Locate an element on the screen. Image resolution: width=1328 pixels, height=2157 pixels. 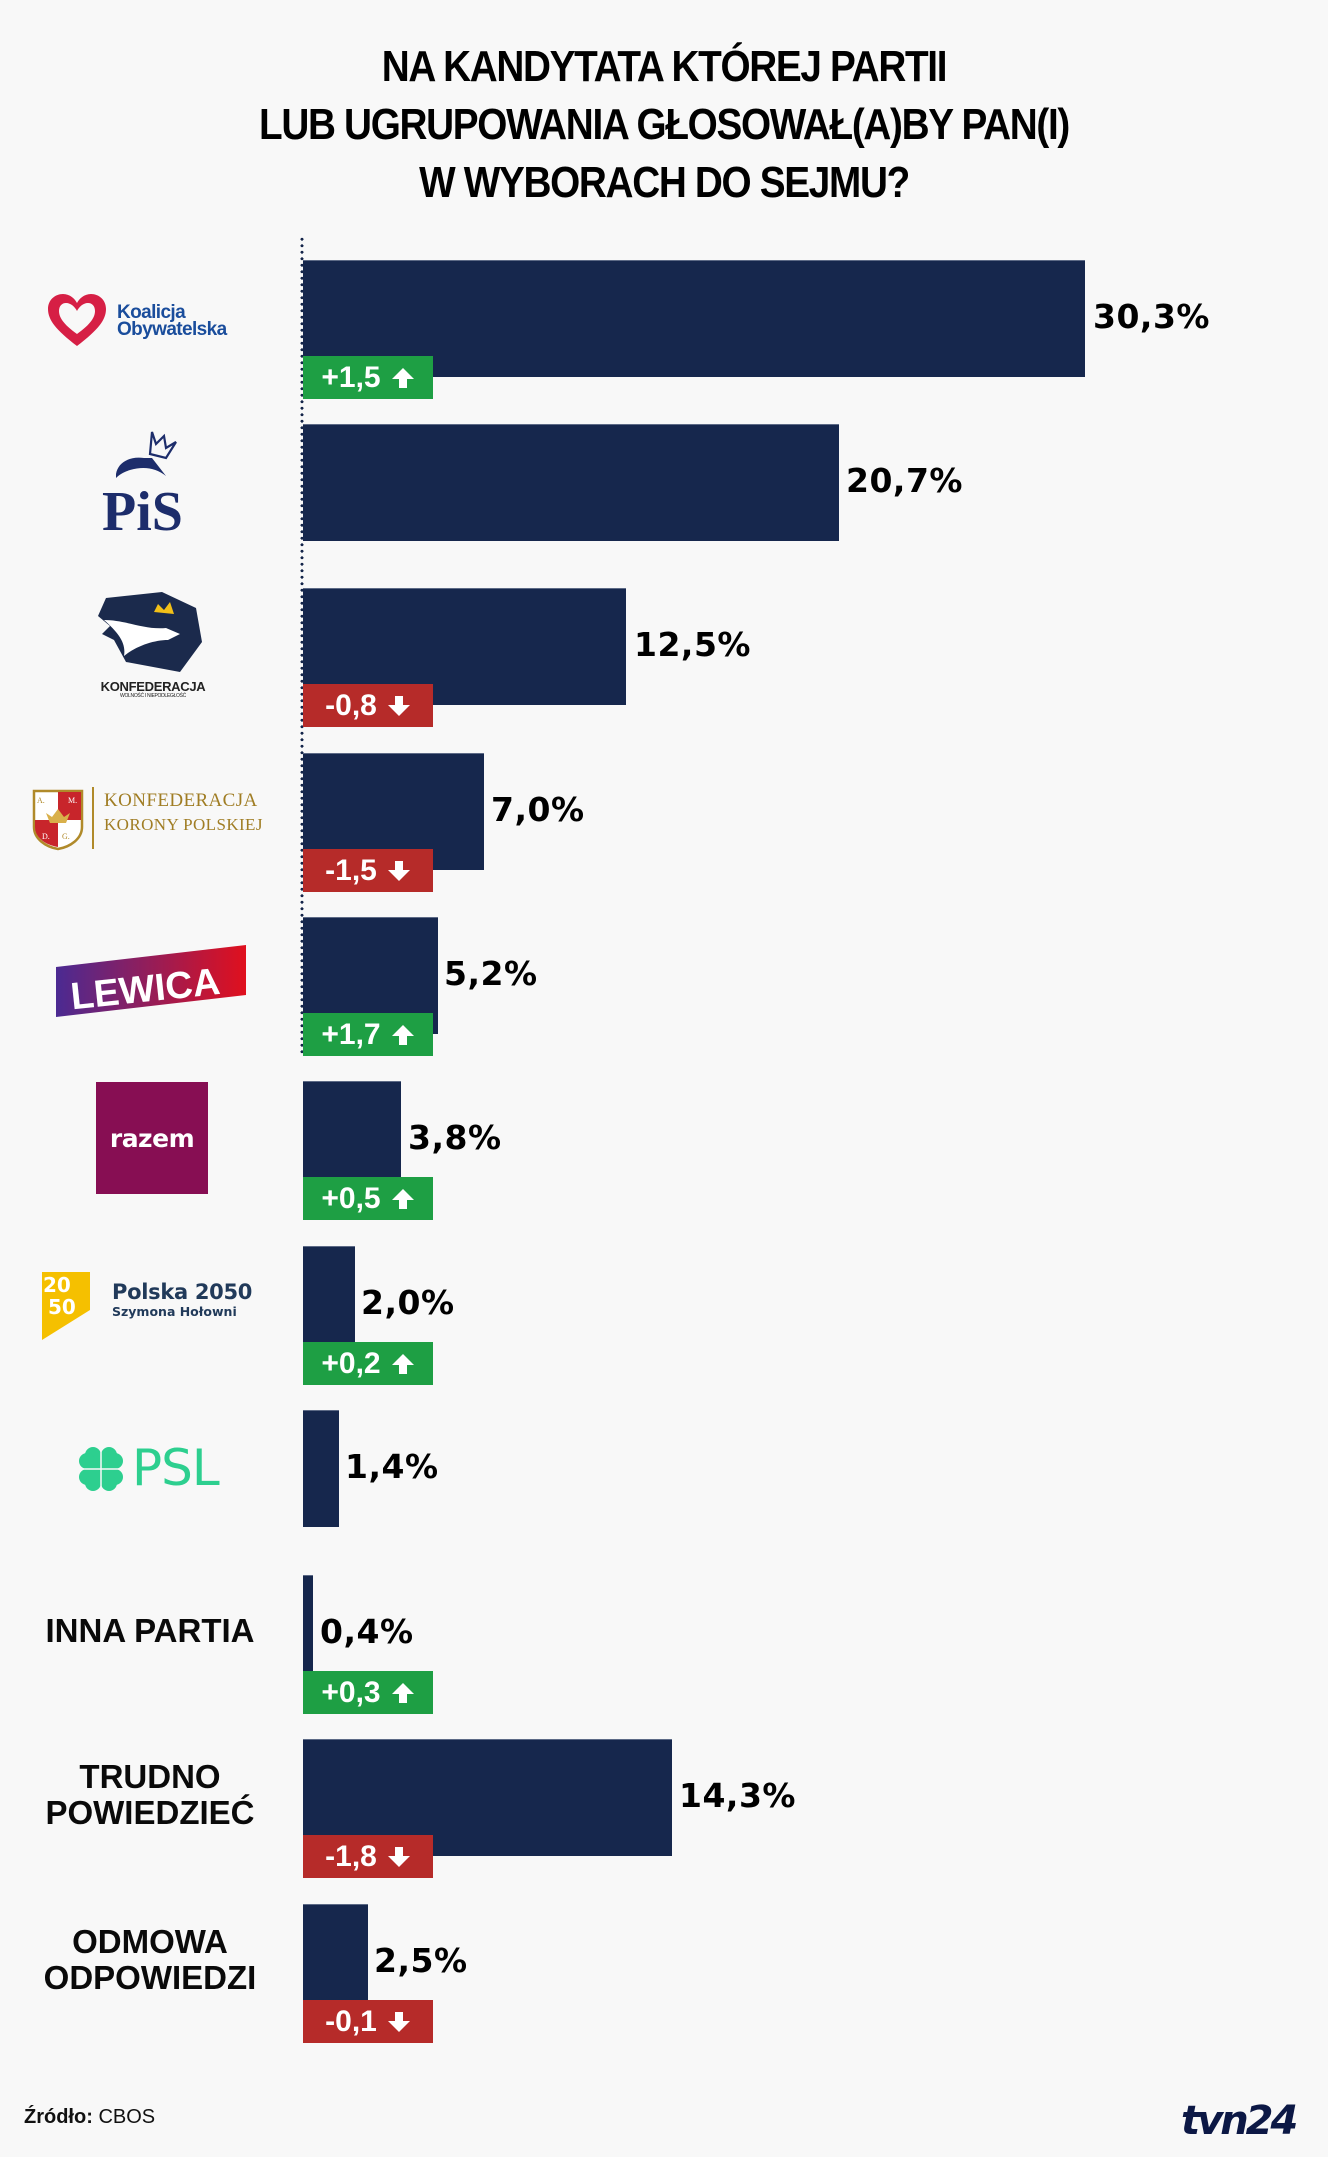
polska-2050-logo-text: Polska 2050 Szymona Hołowni is located at coordinates (182, 1299).